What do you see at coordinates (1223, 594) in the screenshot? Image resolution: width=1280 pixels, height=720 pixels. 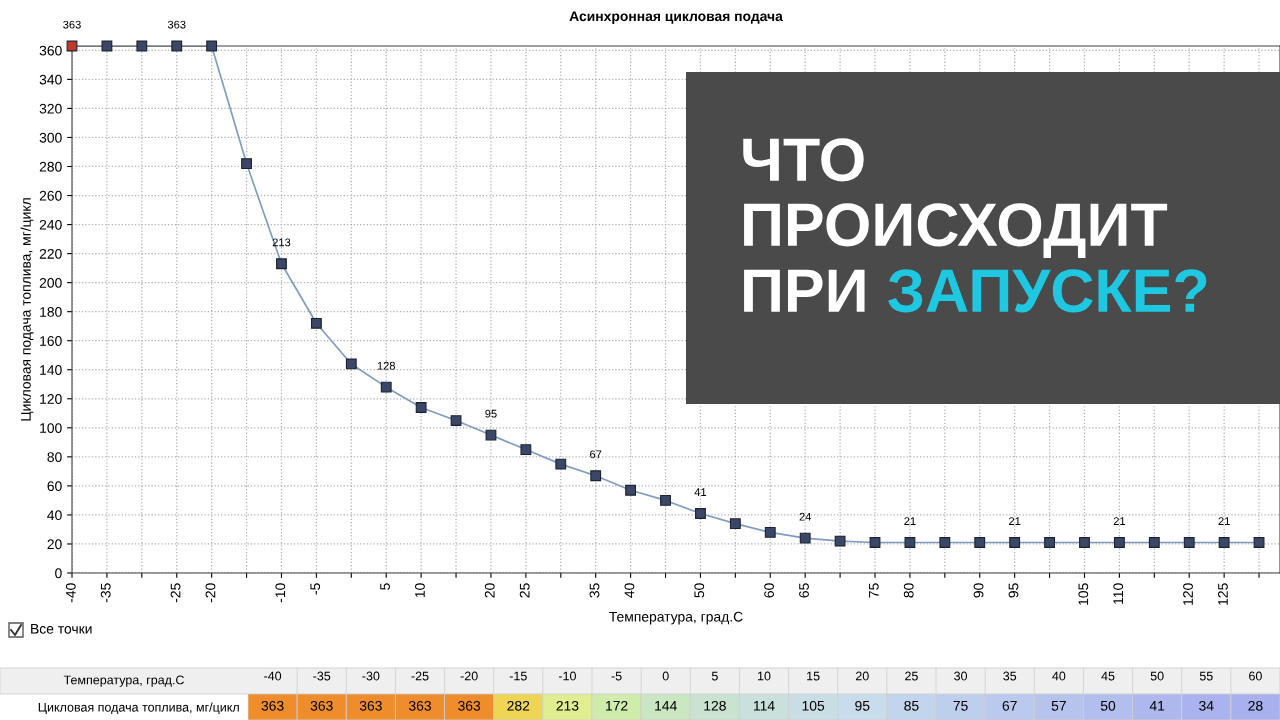 I see `x-tick-label: 125` at bounding box center [1223, 594].